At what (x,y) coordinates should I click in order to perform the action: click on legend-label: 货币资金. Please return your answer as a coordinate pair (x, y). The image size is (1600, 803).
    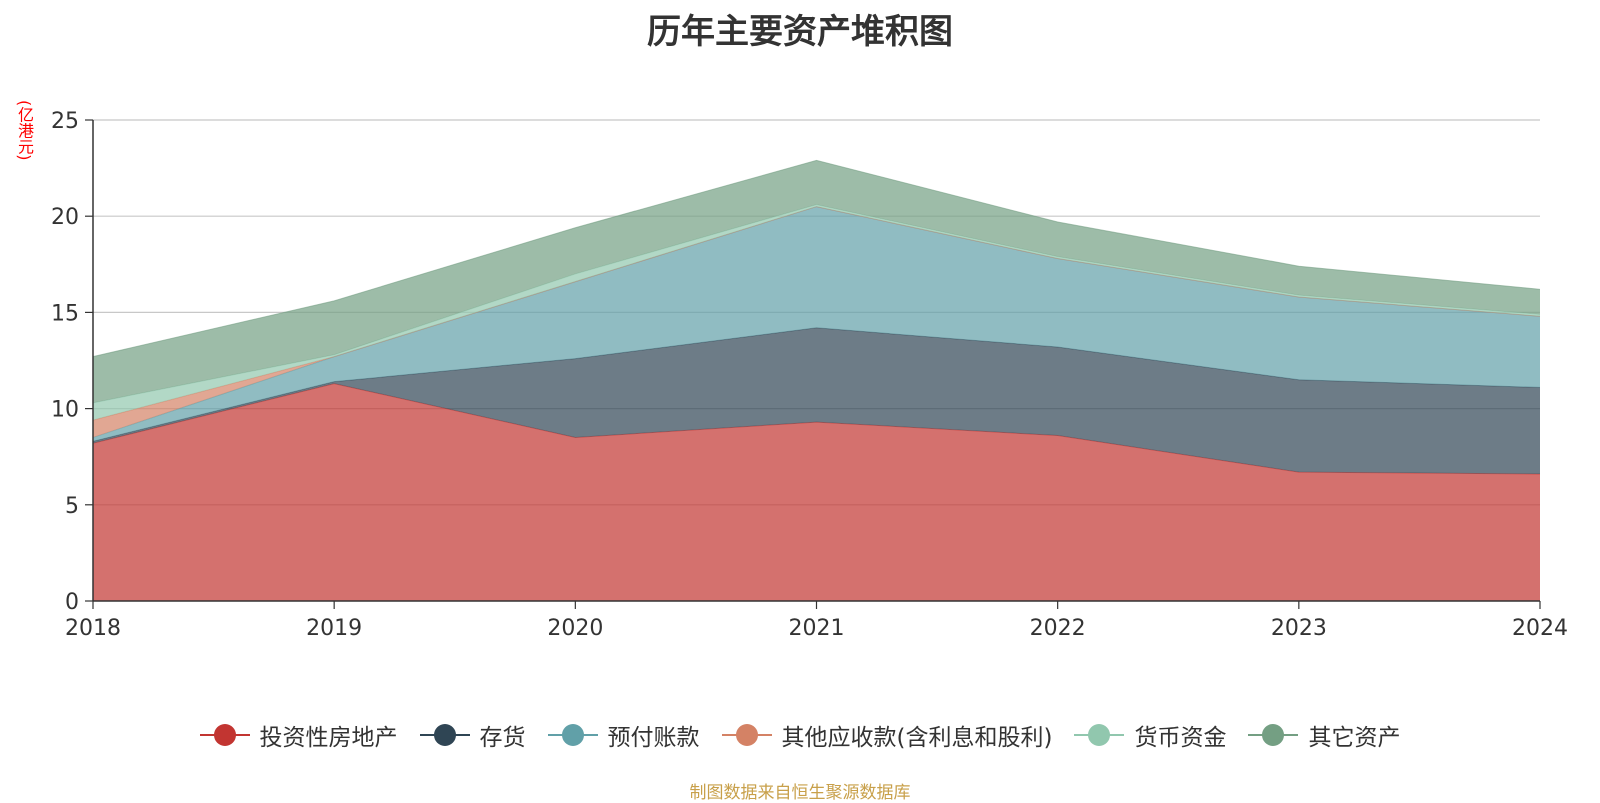
    Looking at the image, I should click on (1180, 738).